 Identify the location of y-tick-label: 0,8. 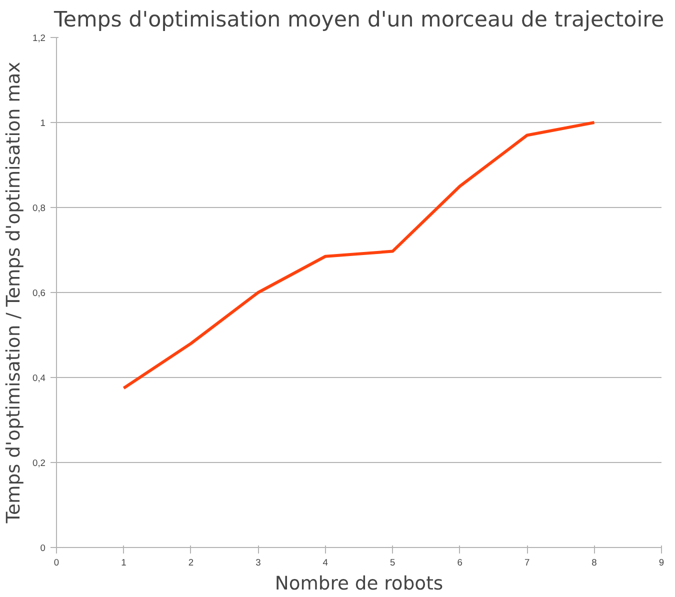
(39, 208).